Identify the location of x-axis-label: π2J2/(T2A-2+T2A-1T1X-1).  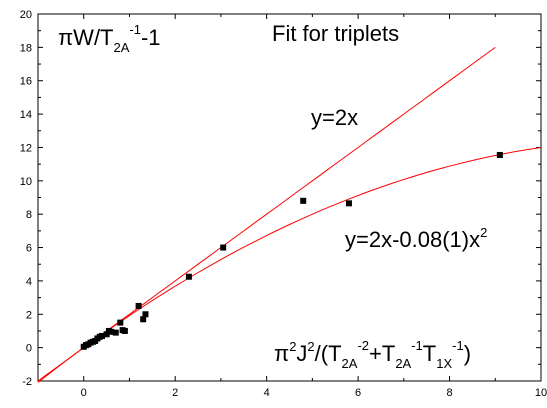
(372, 354).